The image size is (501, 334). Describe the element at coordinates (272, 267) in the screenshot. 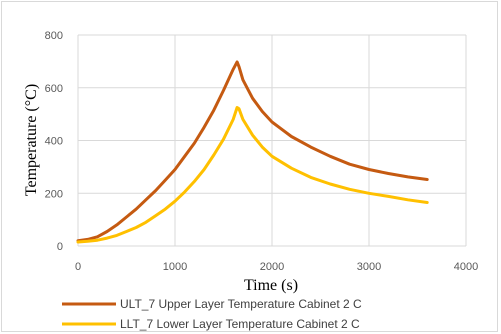

I see `x-tick-label: 2000` at that location.